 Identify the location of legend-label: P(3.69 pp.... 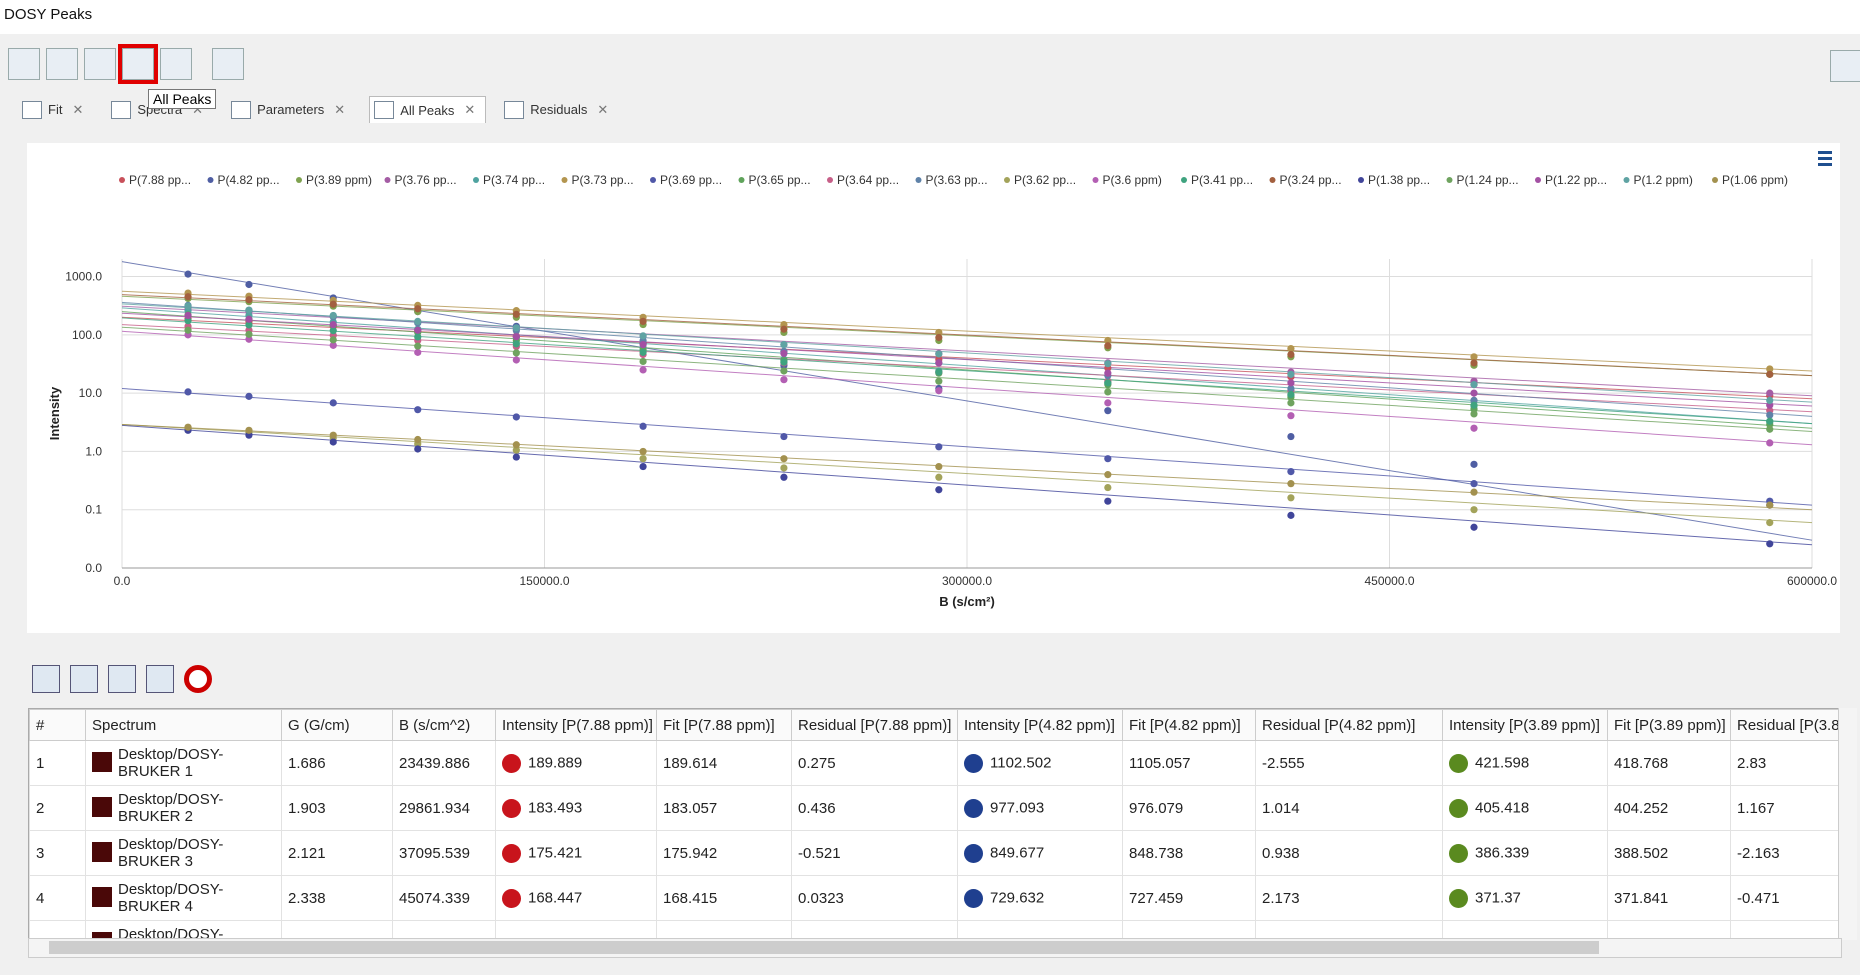
(691, 180).